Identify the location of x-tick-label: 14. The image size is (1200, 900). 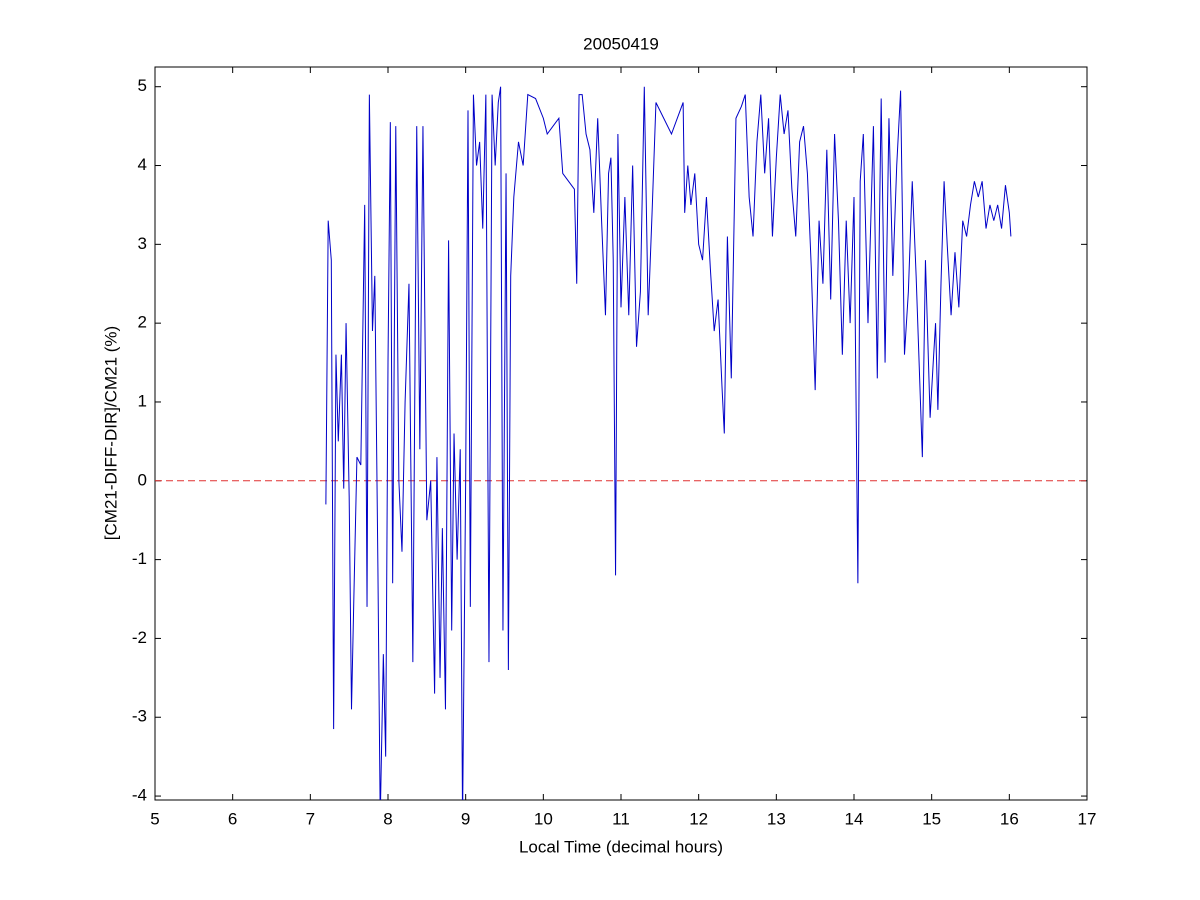
(854, 818).